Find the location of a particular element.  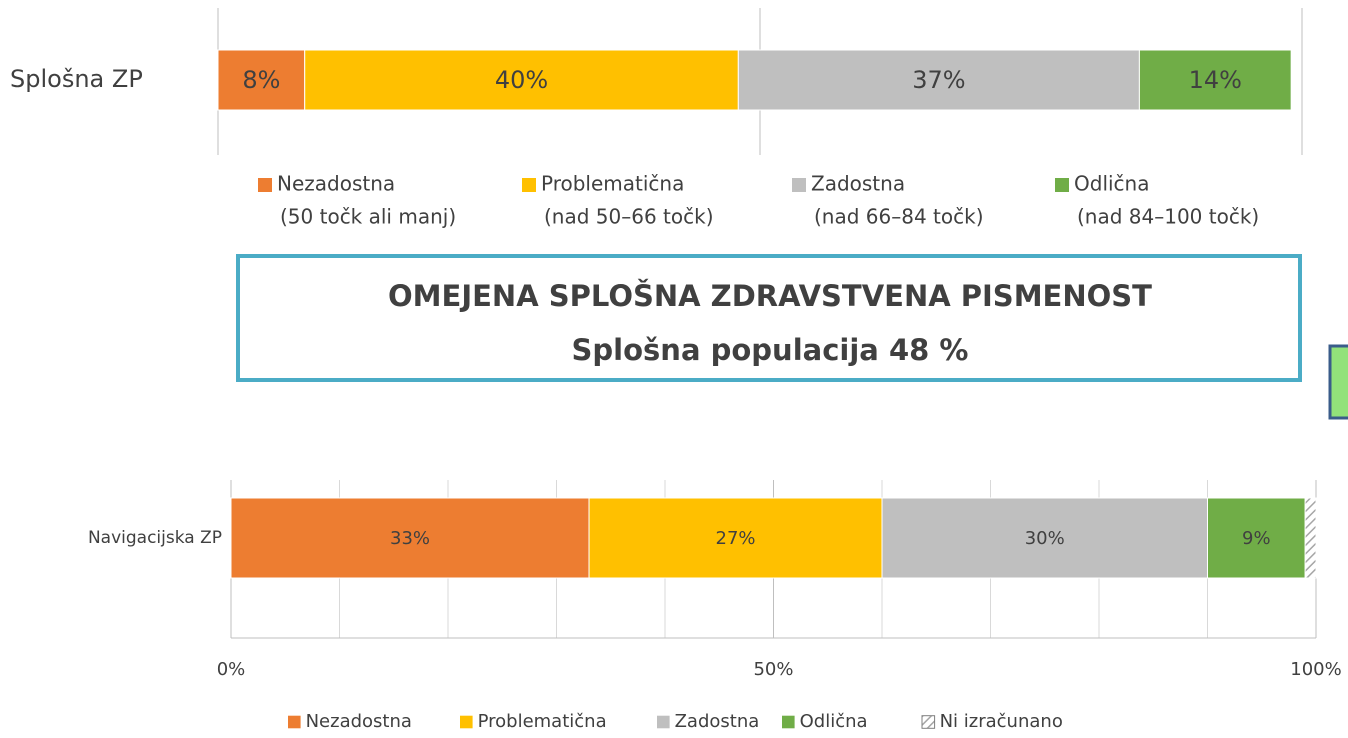

data-label: 33% is located at coordinates (410, 538).